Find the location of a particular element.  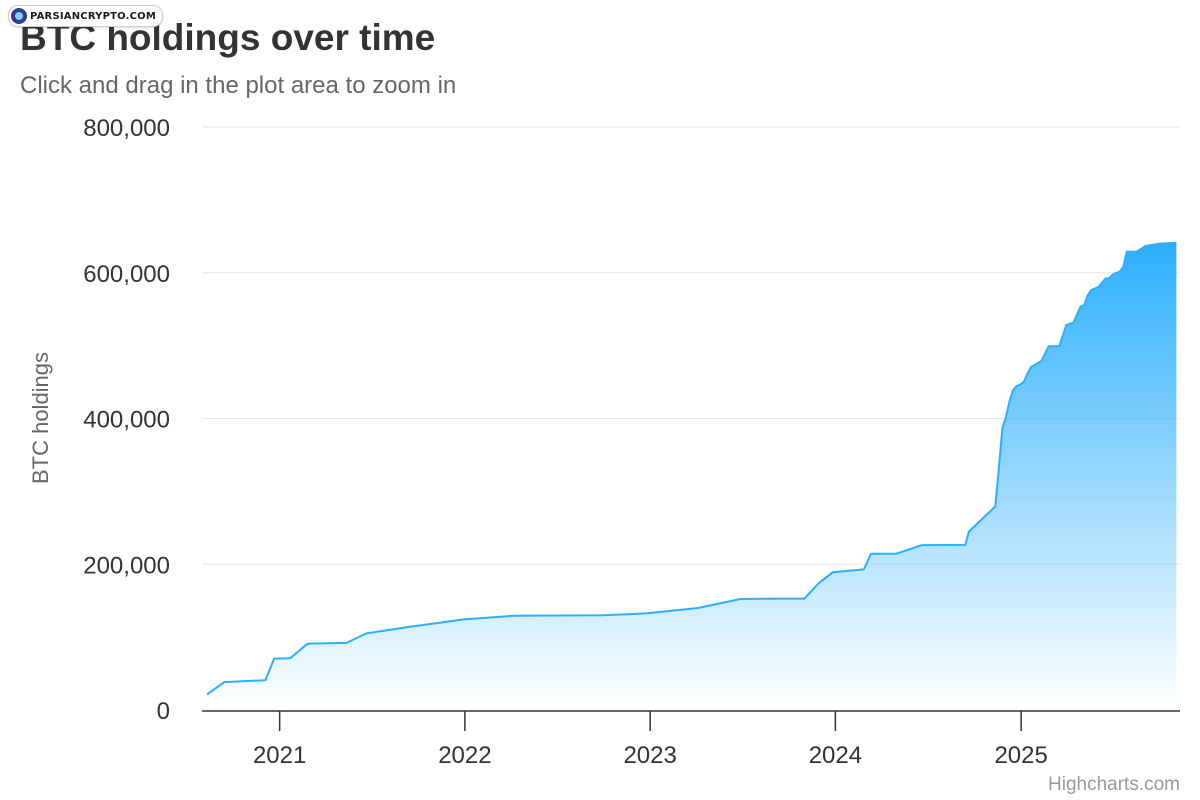

watermark-text: PARSIANCRYPTO.COM is located at coordinates (93, 16).